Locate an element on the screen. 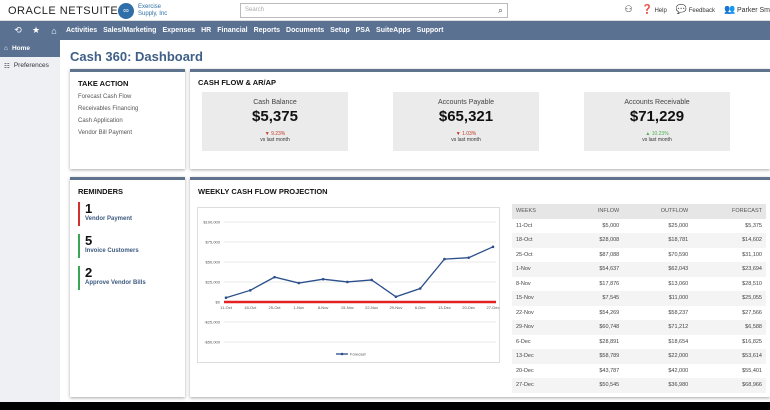 The image size is (770, 410). sidebar-item-label: Home is located at coordinates (20, 48).